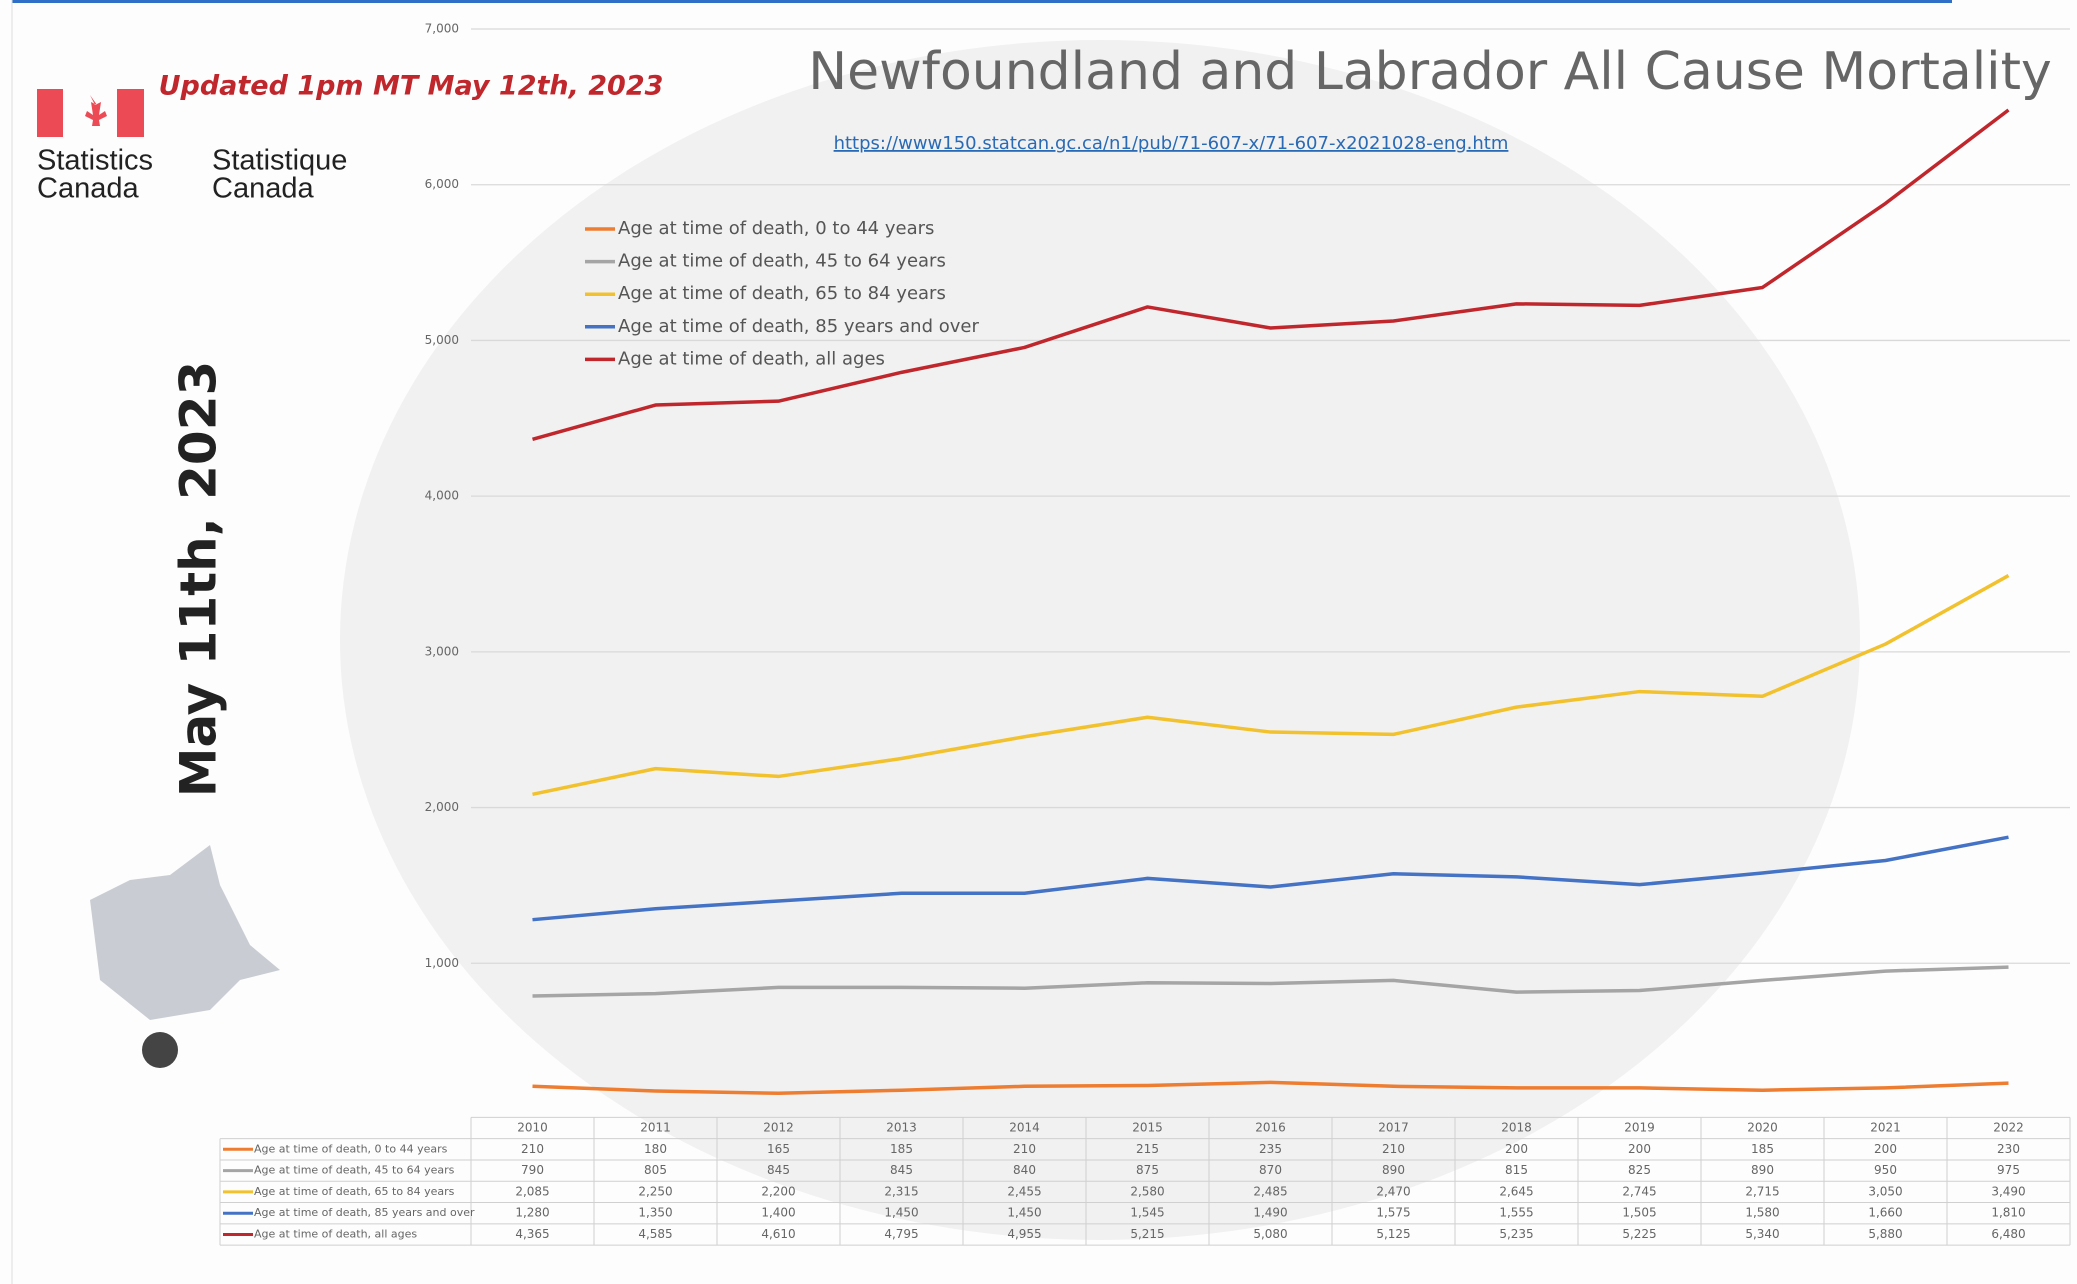 This screenshot has width=2077, height=1284. What do you see at coordinates (532, 1170) in the screenshot?
I see `table-cell: 790` at bounding box center [532, 1170].